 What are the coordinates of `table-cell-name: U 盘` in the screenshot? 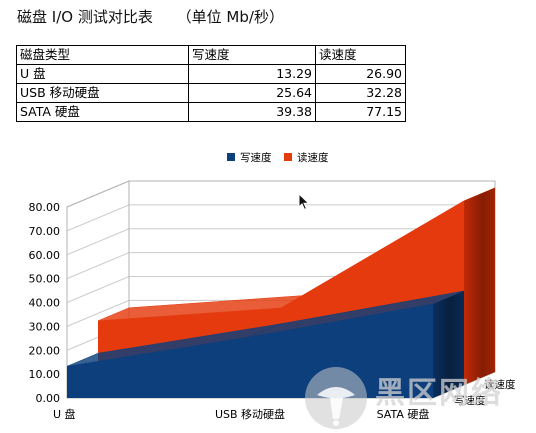 It's located at (102, 74).